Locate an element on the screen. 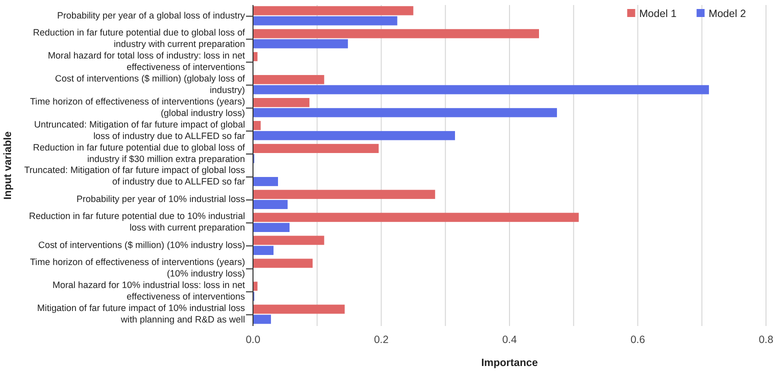 Image resolution: width=778 pixels, height=371 pixels. y-tick-label: Moral hazard for 10% industrial loss: loss in net effectiveness of interventions is located at coordinates (149, 291).